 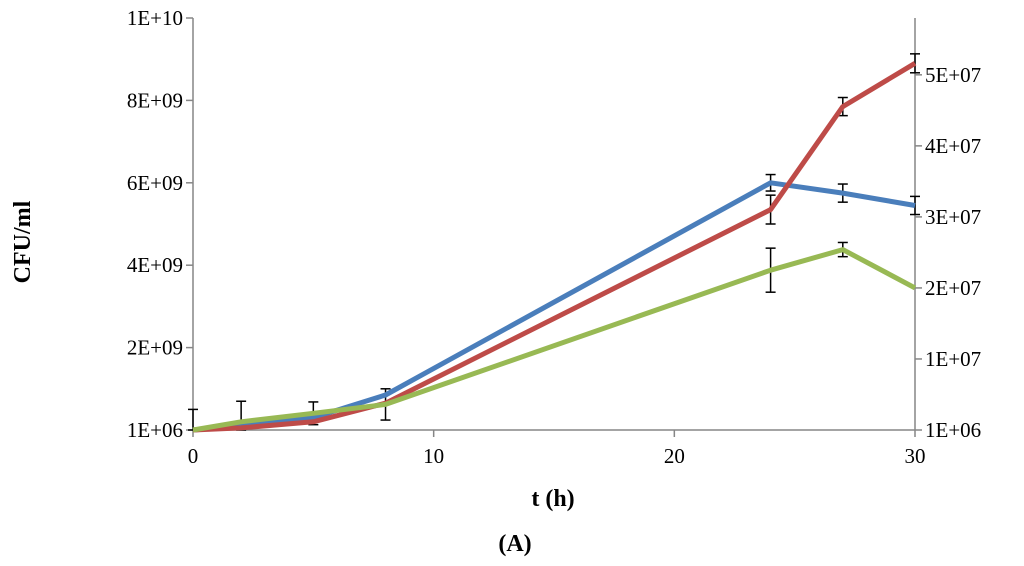 I want to click on y-tick-label: 4E+09, so click(x=155, y=265).